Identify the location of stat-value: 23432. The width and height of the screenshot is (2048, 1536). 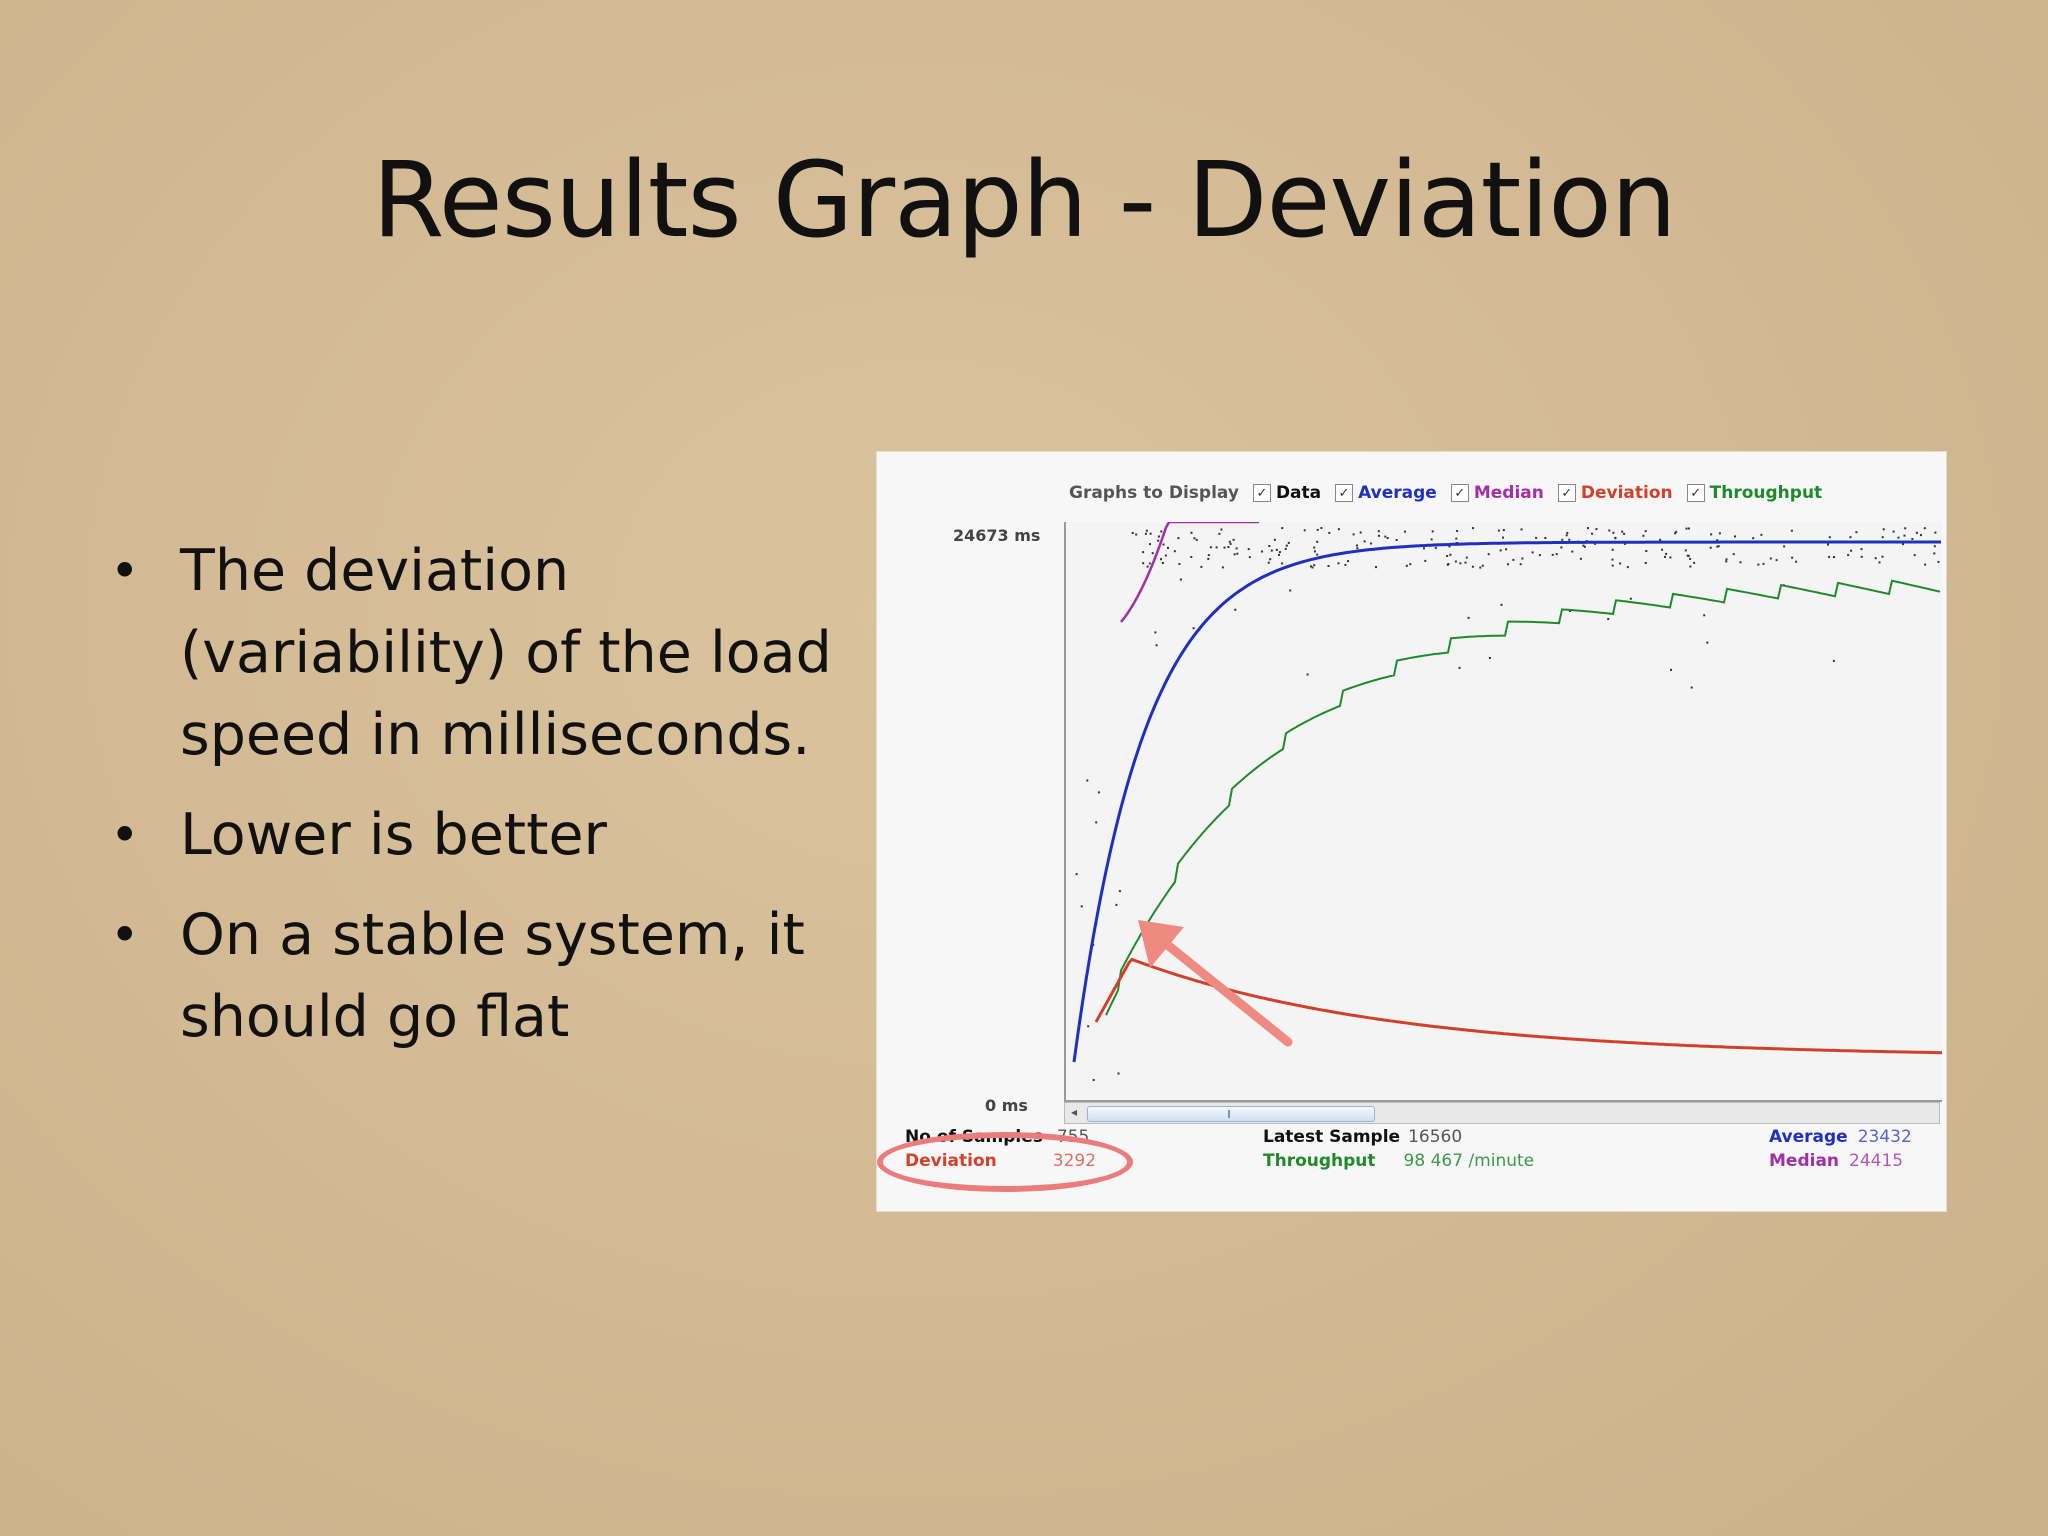
(1884, 1137).